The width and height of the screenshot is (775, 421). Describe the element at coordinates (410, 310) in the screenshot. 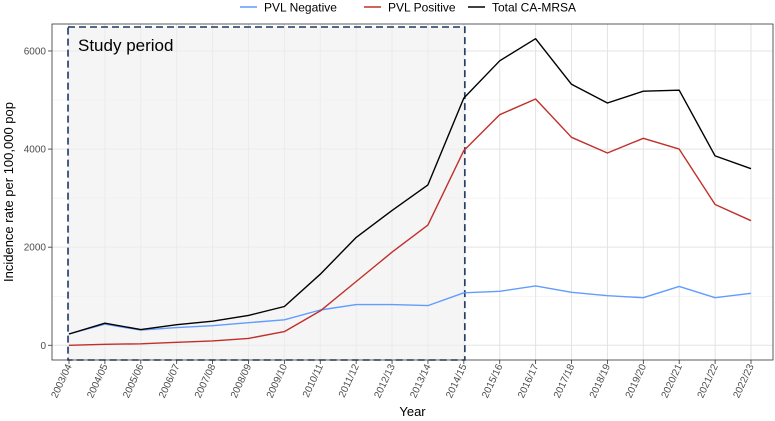

I see `series-line-pvl-negative` at that location.